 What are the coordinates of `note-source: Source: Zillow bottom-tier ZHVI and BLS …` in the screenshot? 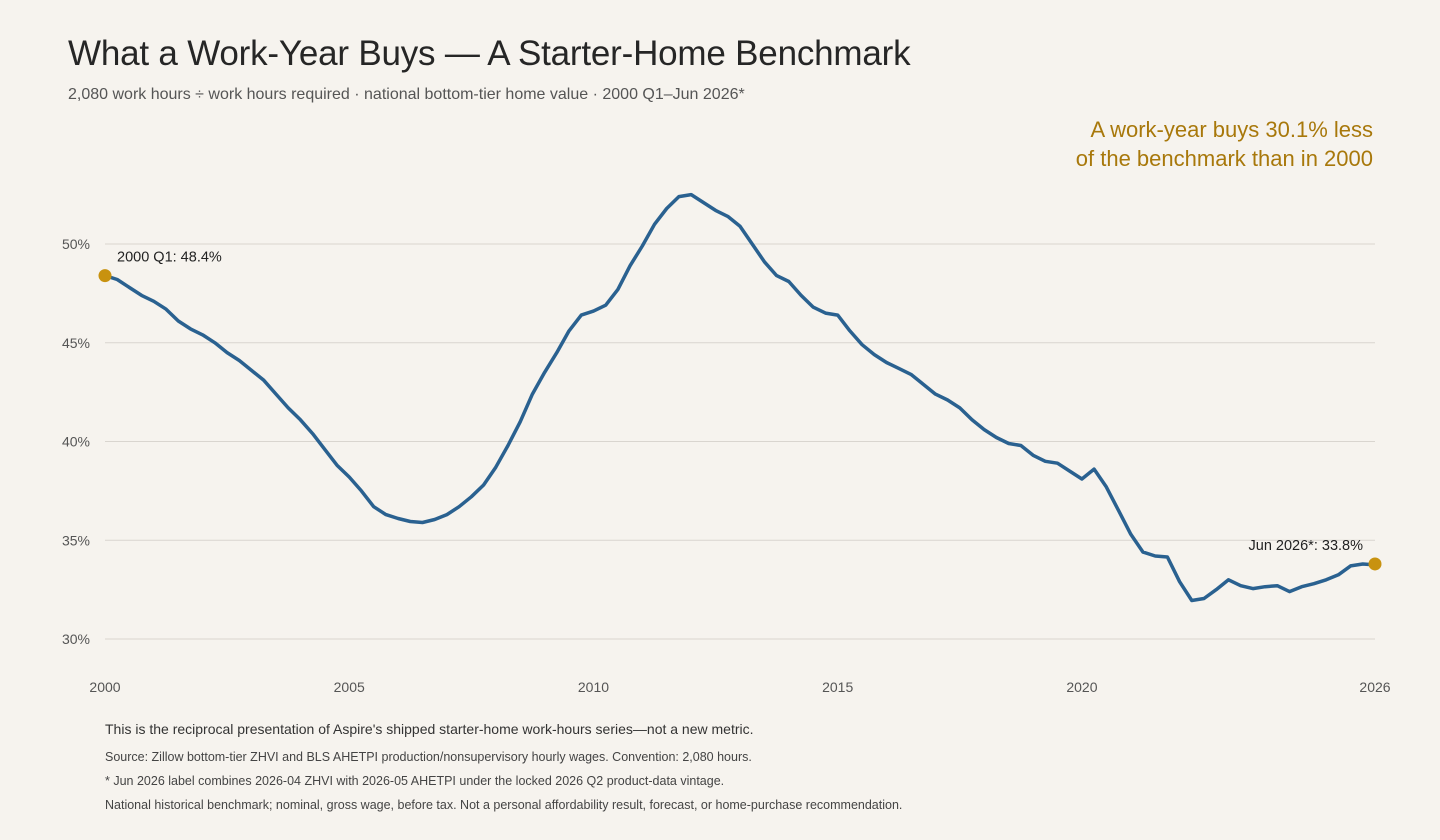 It's located at (428, 757).